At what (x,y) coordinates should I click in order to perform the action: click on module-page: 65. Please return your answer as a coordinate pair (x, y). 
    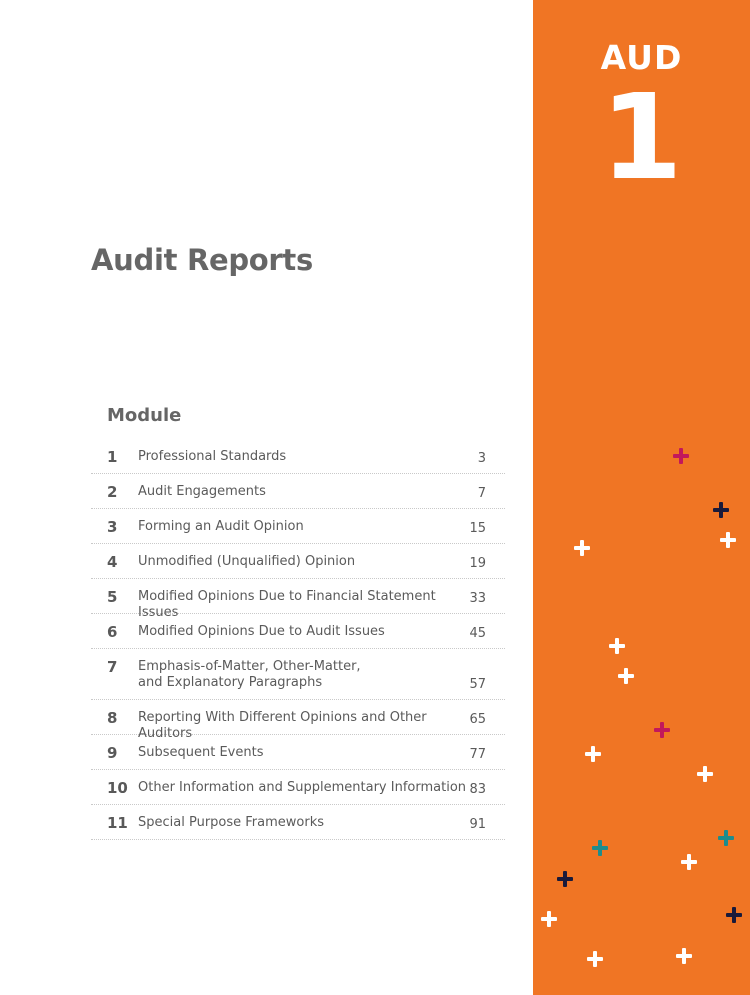
    Looking at the image, I should click on (477, 719).